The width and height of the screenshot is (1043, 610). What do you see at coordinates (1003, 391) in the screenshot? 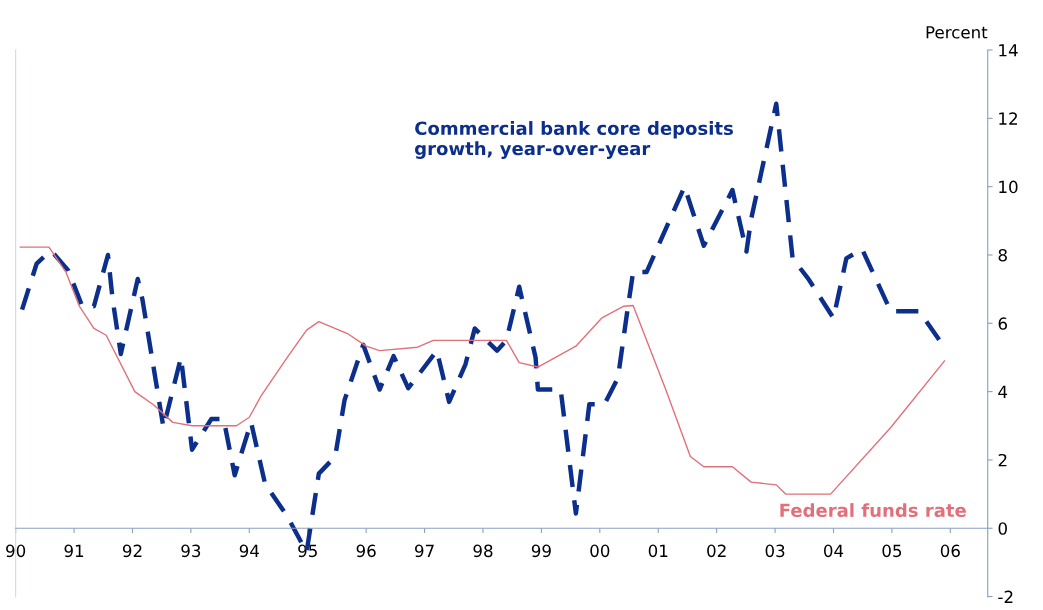
I see `y-tick-label: 4` at bounding box center [1003, 391].